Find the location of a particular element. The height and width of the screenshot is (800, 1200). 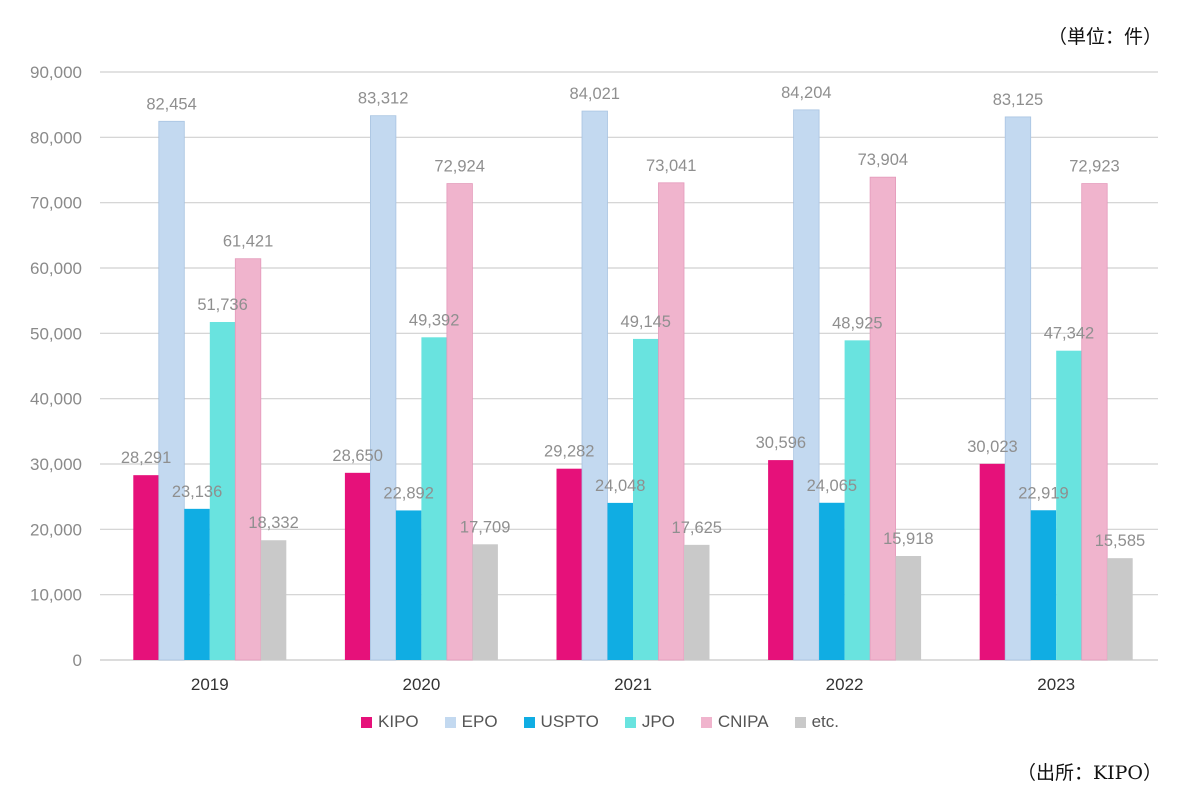

bar-etc-2021 is located at coordinates (697, 602).